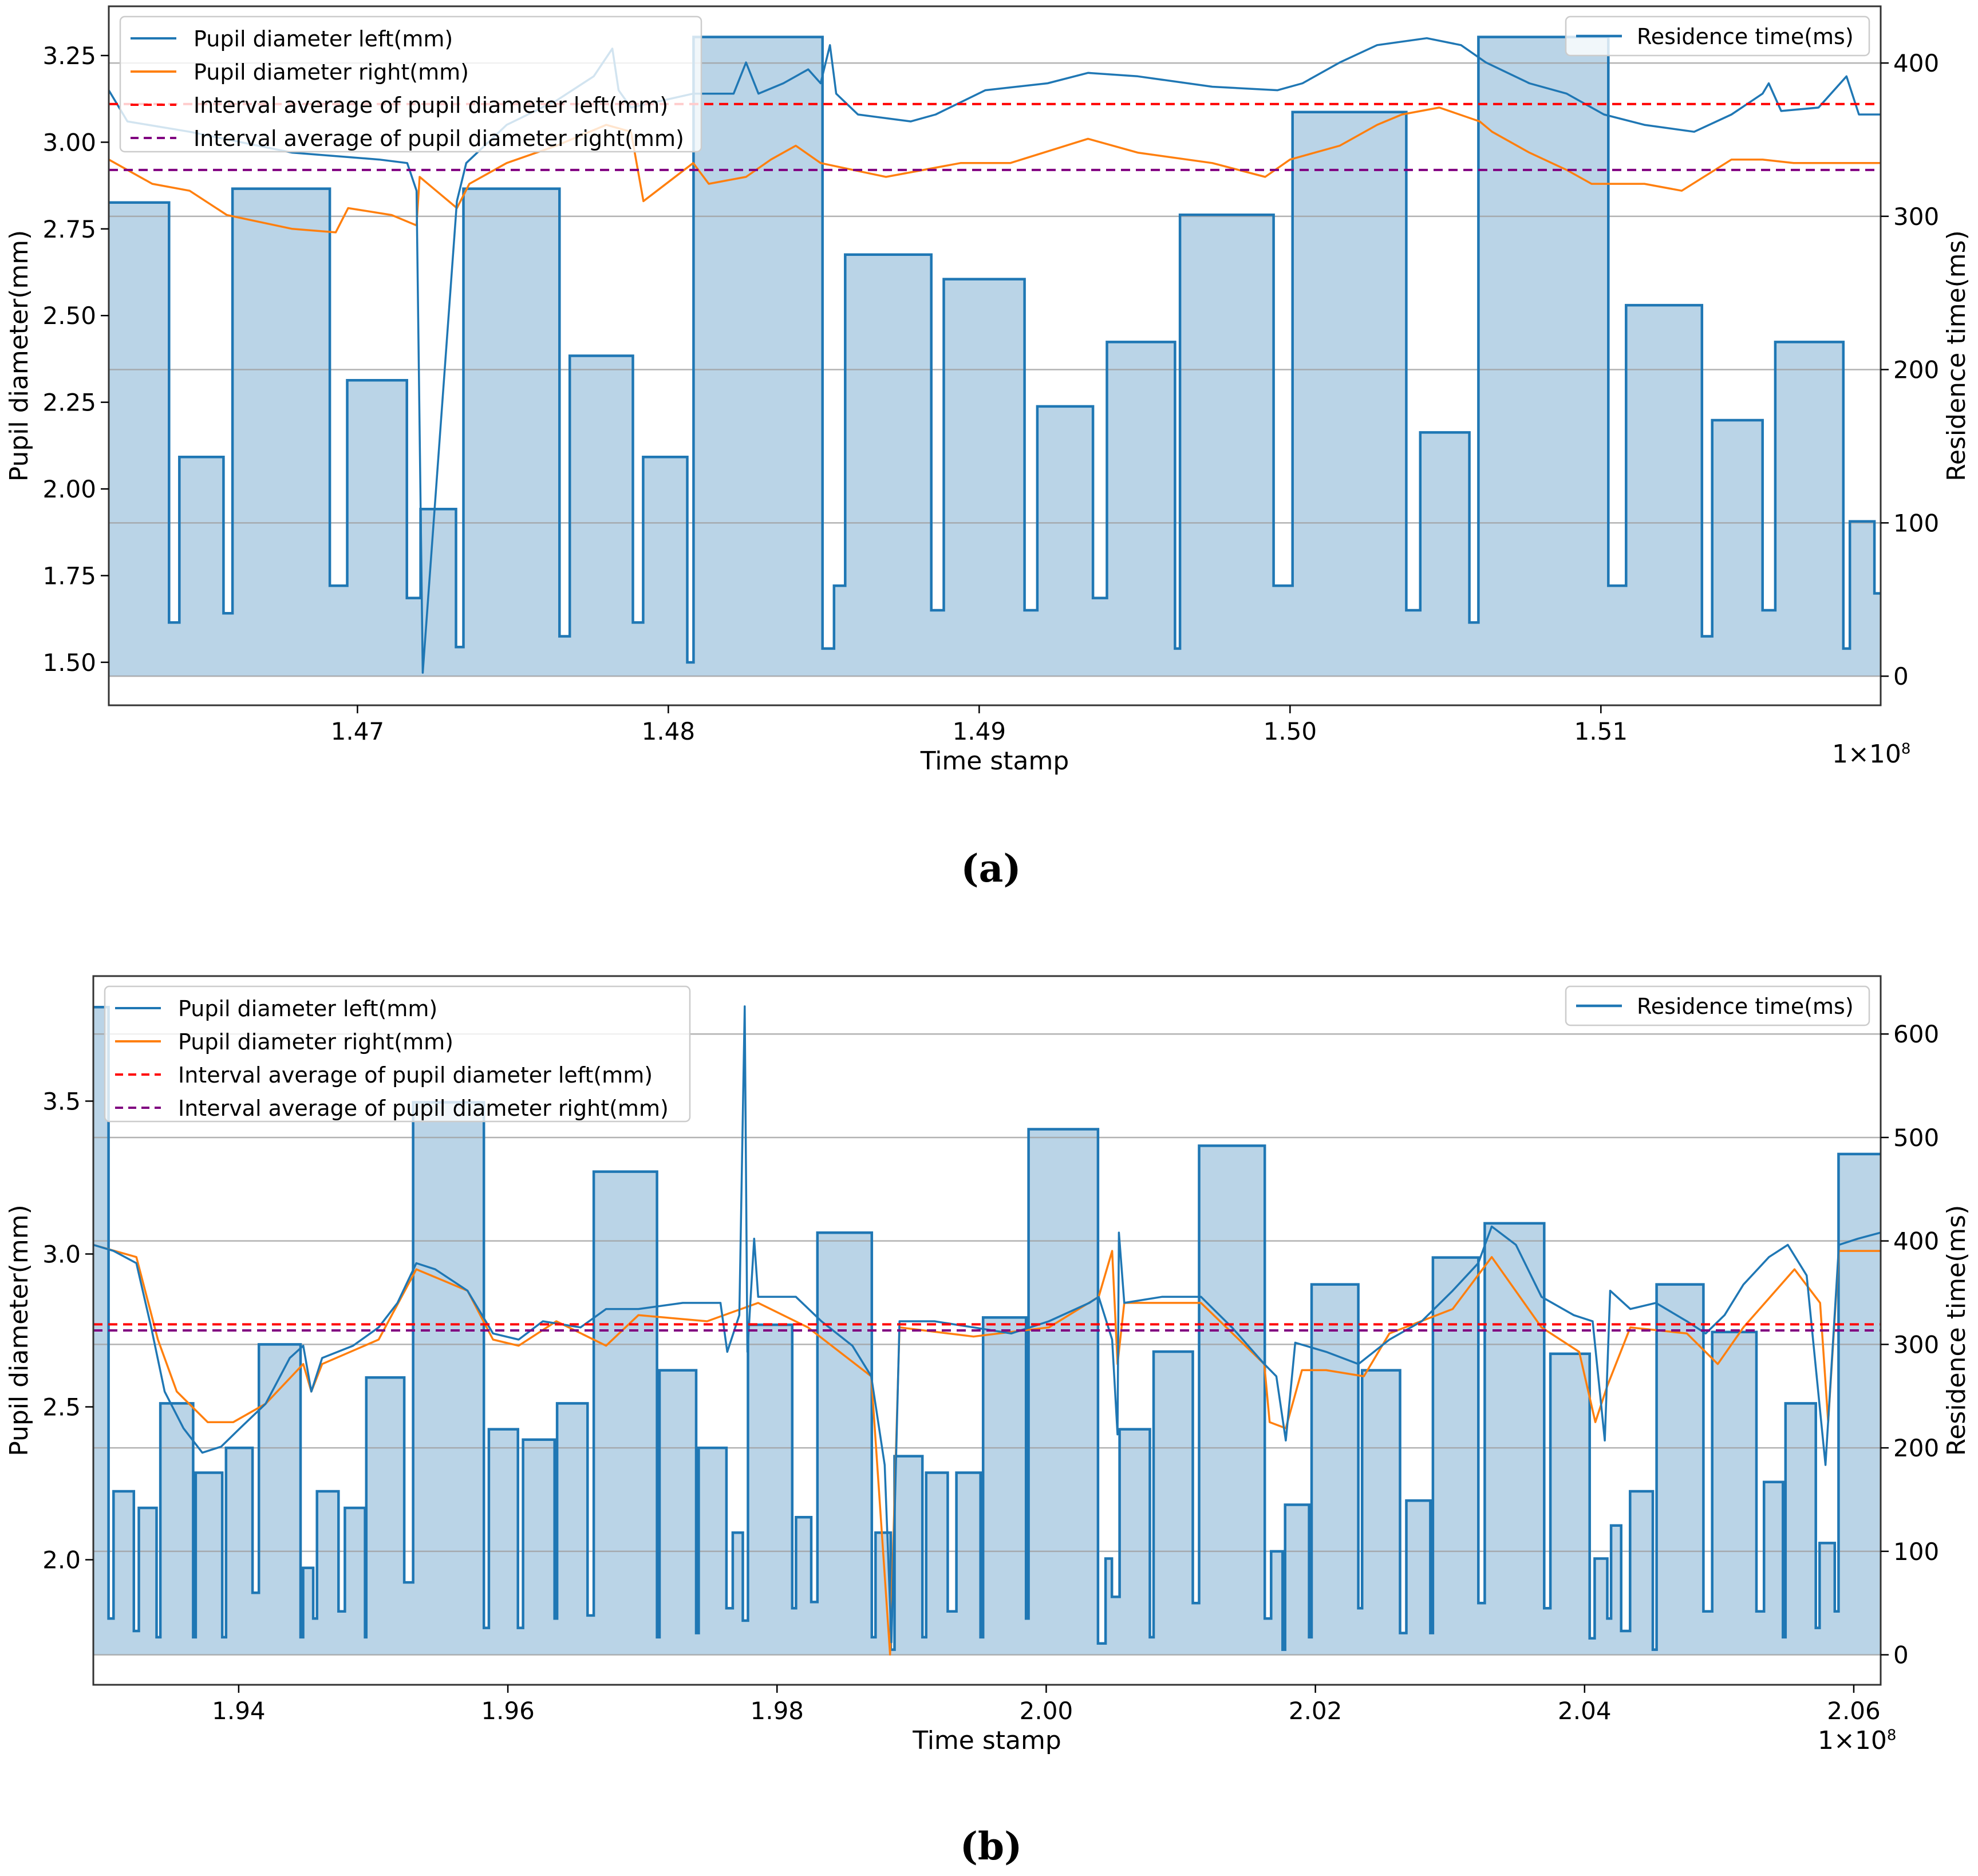 Image resolution: width=1978 pixels, height=1876 pixels. Describe the element at coordinates (61, 1101) in the screenshot. I see `y-left-tick-label: 3.5` at that location.